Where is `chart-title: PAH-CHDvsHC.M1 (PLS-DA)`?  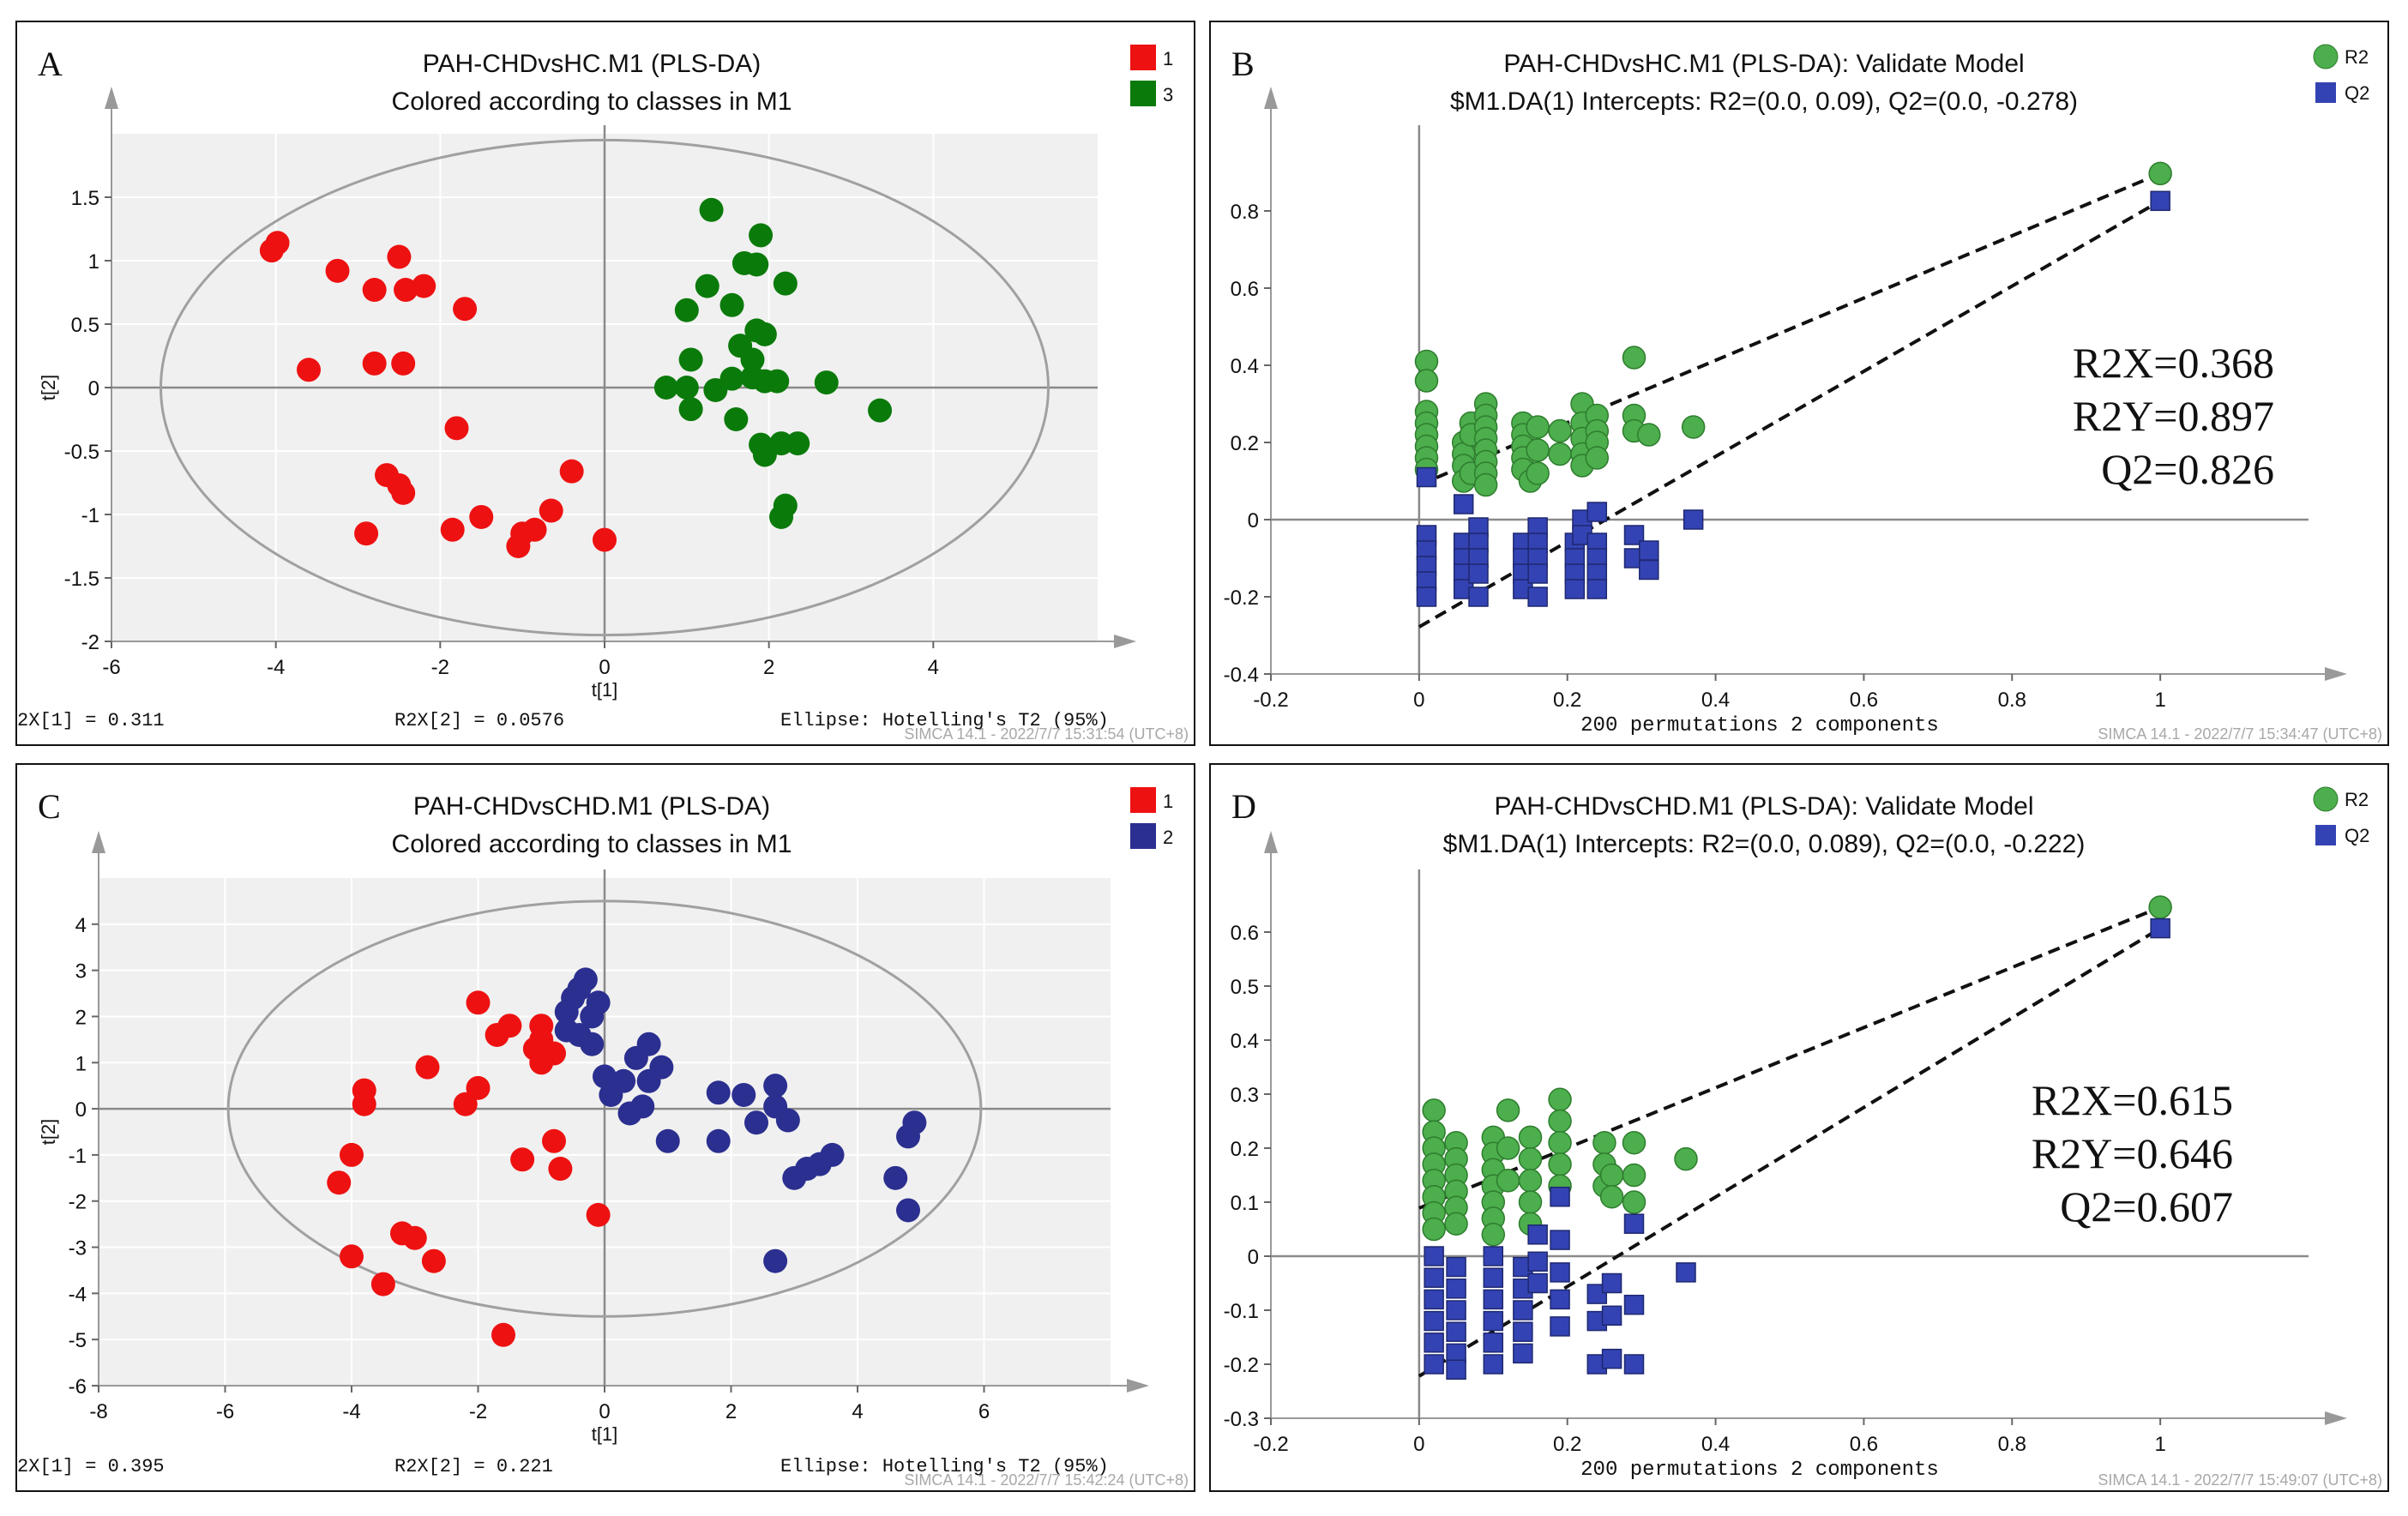
chart-title: PAH-CHDvsHC.M1 (PLS-DA) is located at coordinates (592, 64).